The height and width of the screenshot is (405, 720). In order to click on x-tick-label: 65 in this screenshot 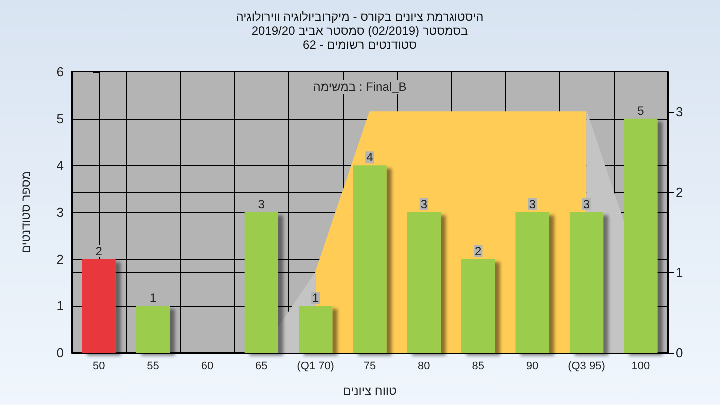, I will do `click(262, 366)`.